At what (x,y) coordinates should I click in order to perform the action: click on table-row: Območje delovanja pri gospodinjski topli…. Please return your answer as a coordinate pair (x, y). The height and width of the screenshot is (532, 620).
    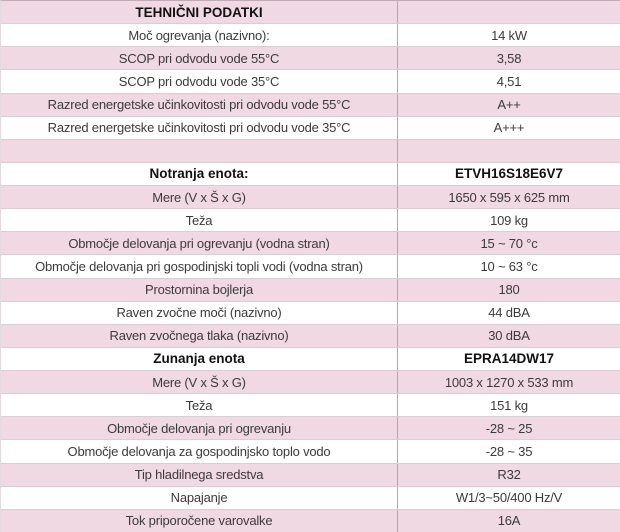
    Looking at the image, I should click on (310, 267).